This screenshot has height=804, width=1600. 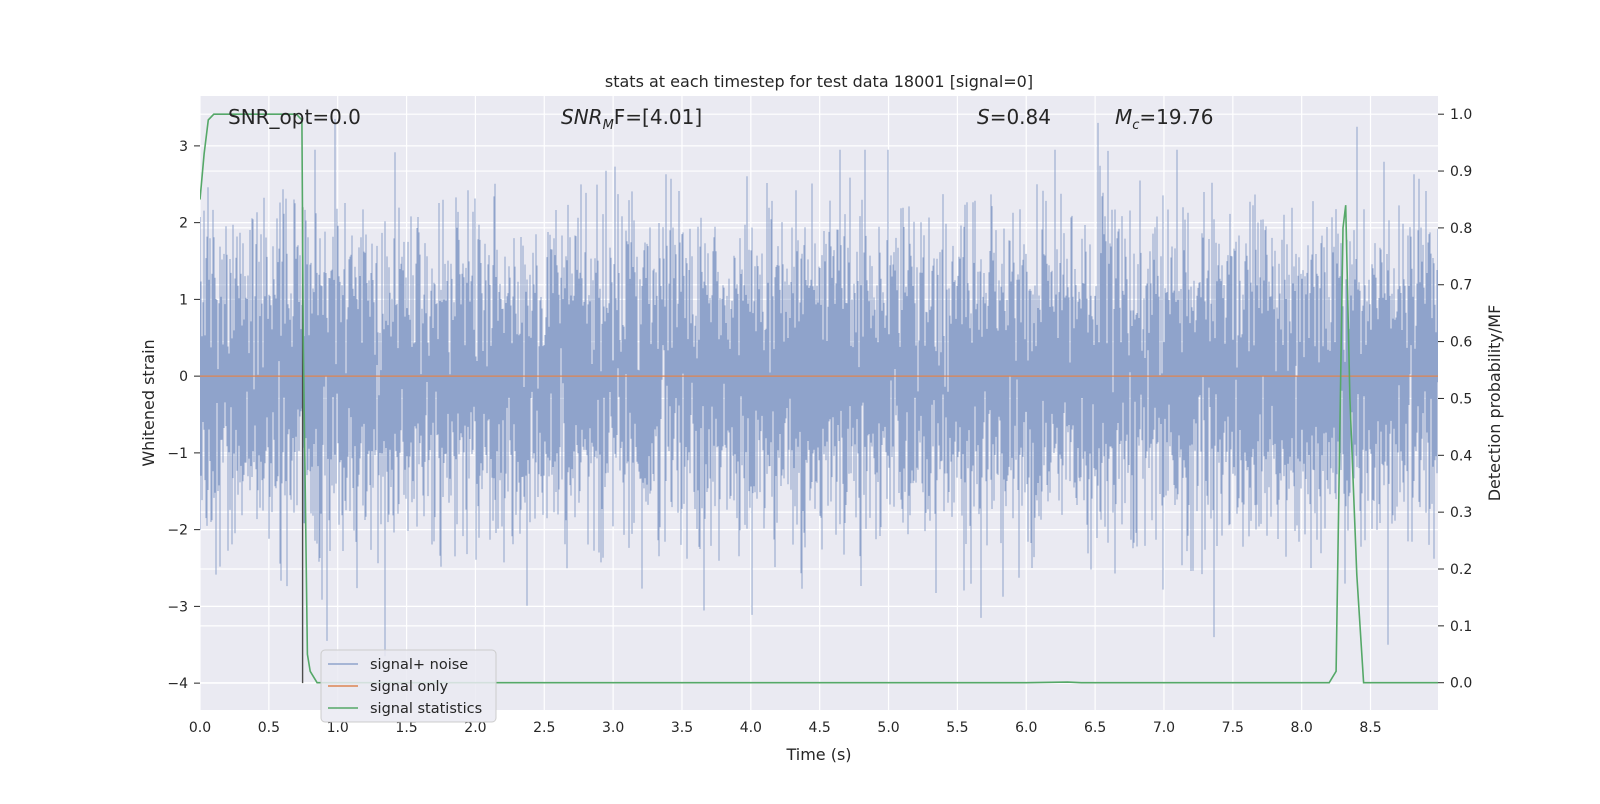 I want to click on y-right-tick-label-10: 0.0, so click(x=1461, y=684).